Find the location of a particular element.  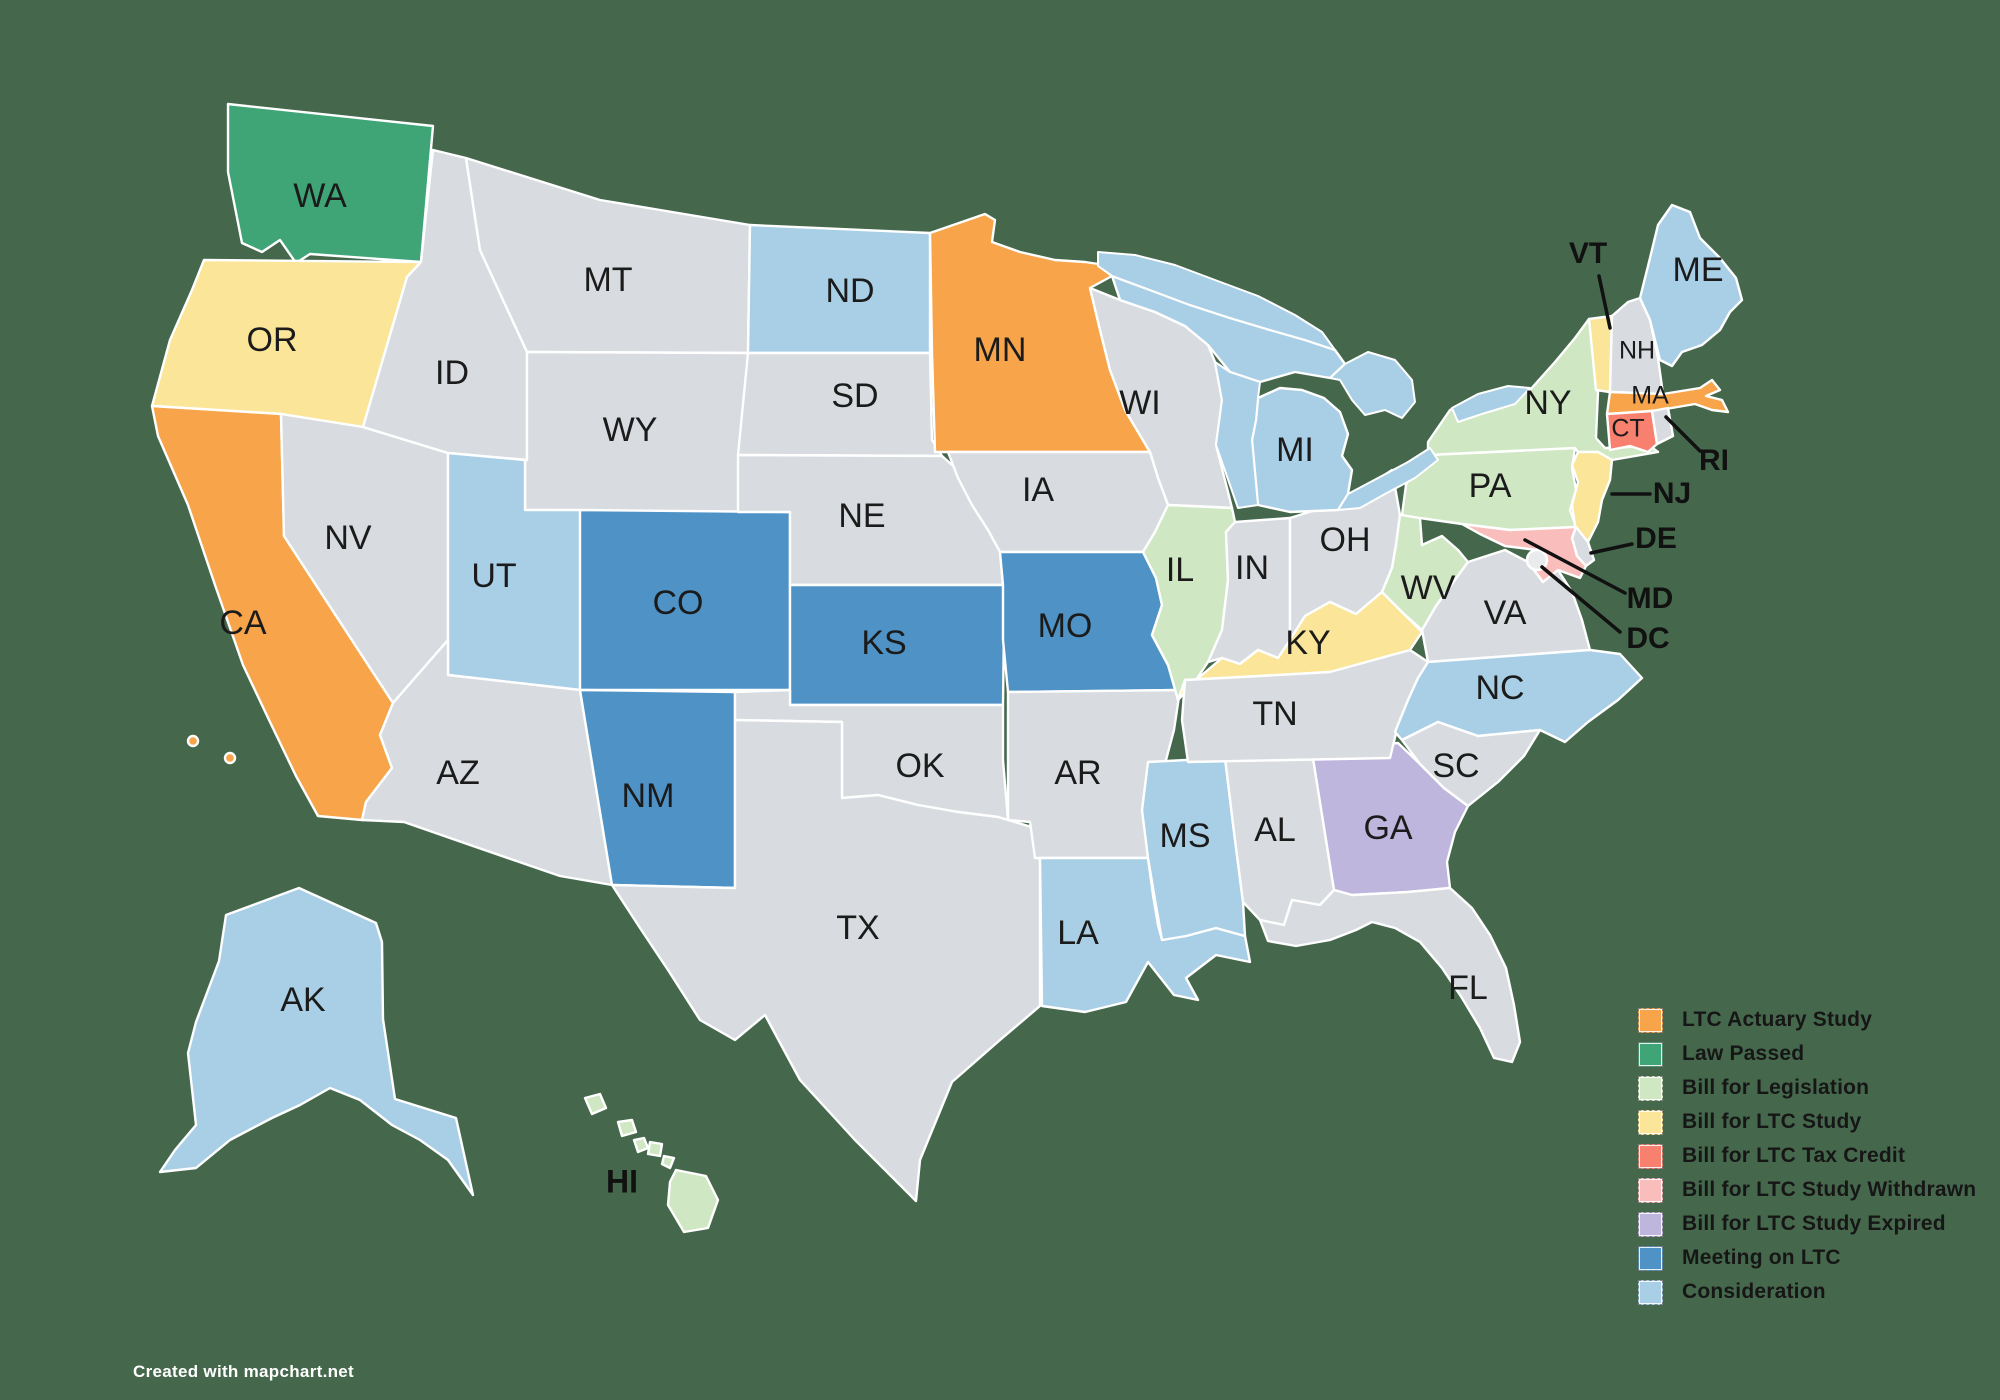

leader-ri is located at coordinates (1683, 434).